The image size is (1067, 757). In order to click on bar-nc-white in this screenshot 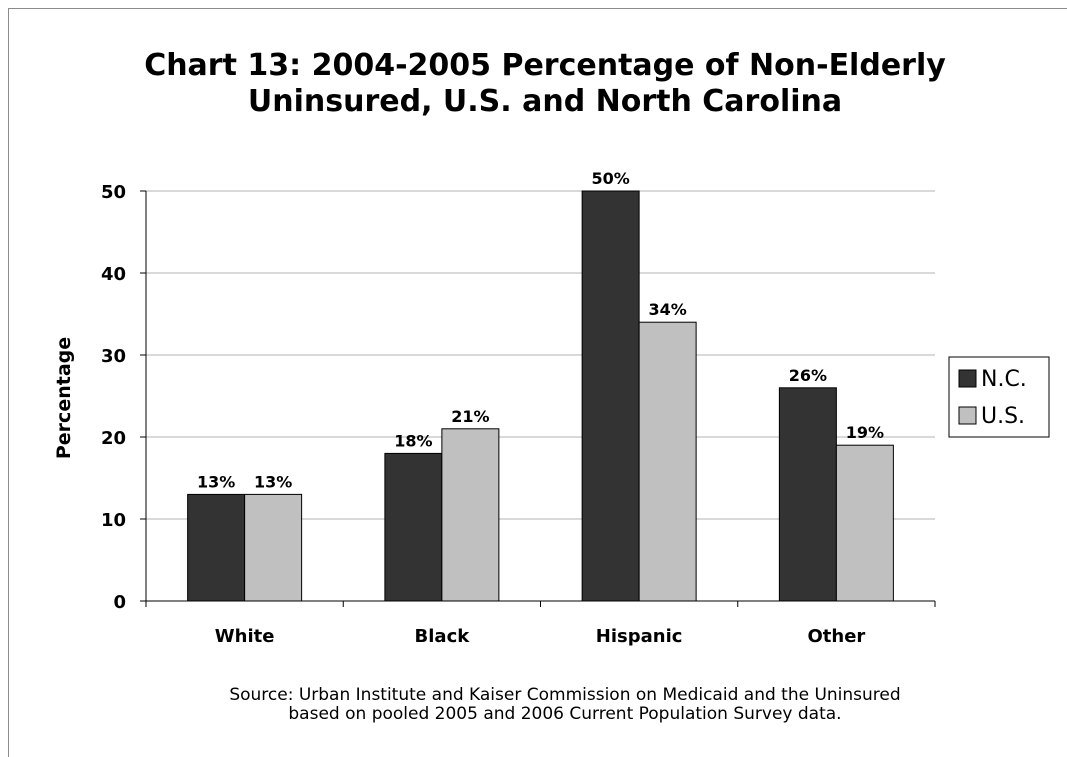, I will do `click(216, 547)`.